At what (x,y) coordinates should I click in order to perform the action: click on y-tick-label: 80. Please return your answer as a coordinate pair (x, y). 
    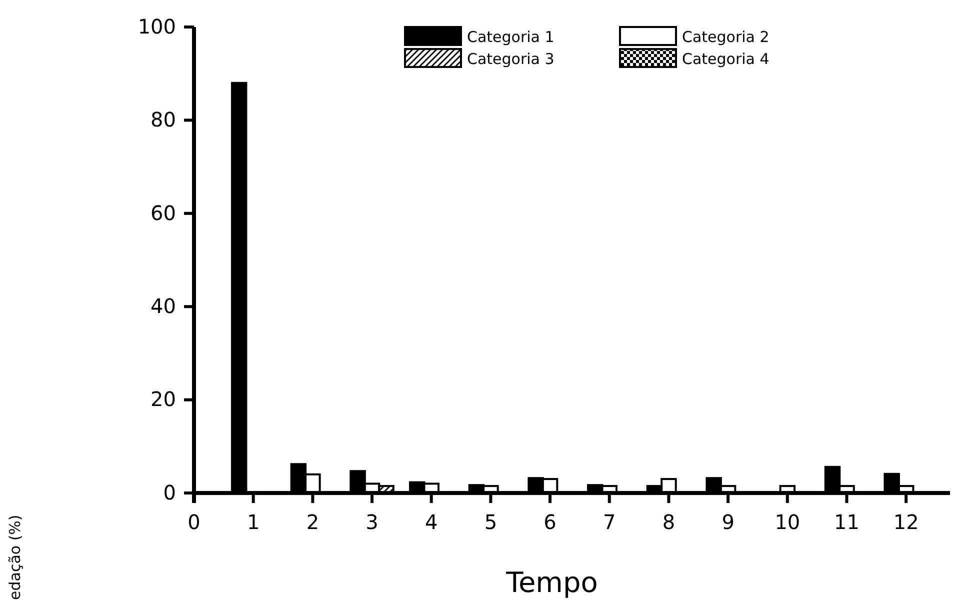
    Looking at the image, I should click on (163, 120).